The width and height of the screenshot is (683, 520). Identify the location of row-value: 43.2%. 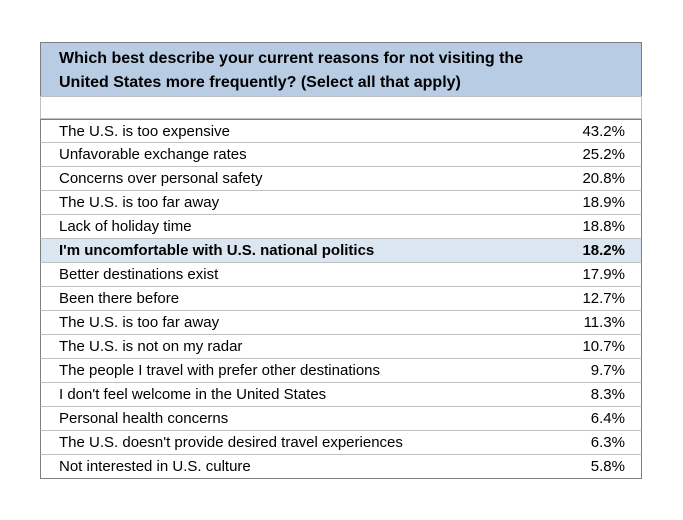
(603, 131).